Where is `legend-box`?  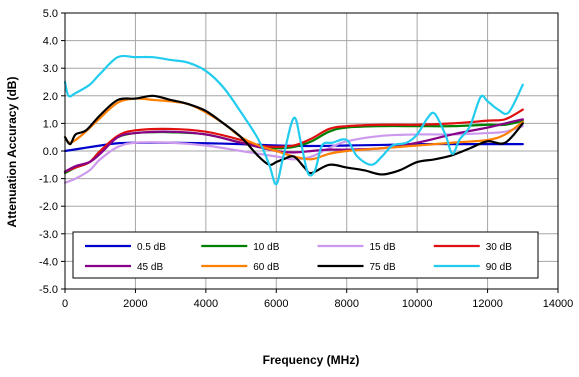 legend-box is located at coordinates (305, 255).